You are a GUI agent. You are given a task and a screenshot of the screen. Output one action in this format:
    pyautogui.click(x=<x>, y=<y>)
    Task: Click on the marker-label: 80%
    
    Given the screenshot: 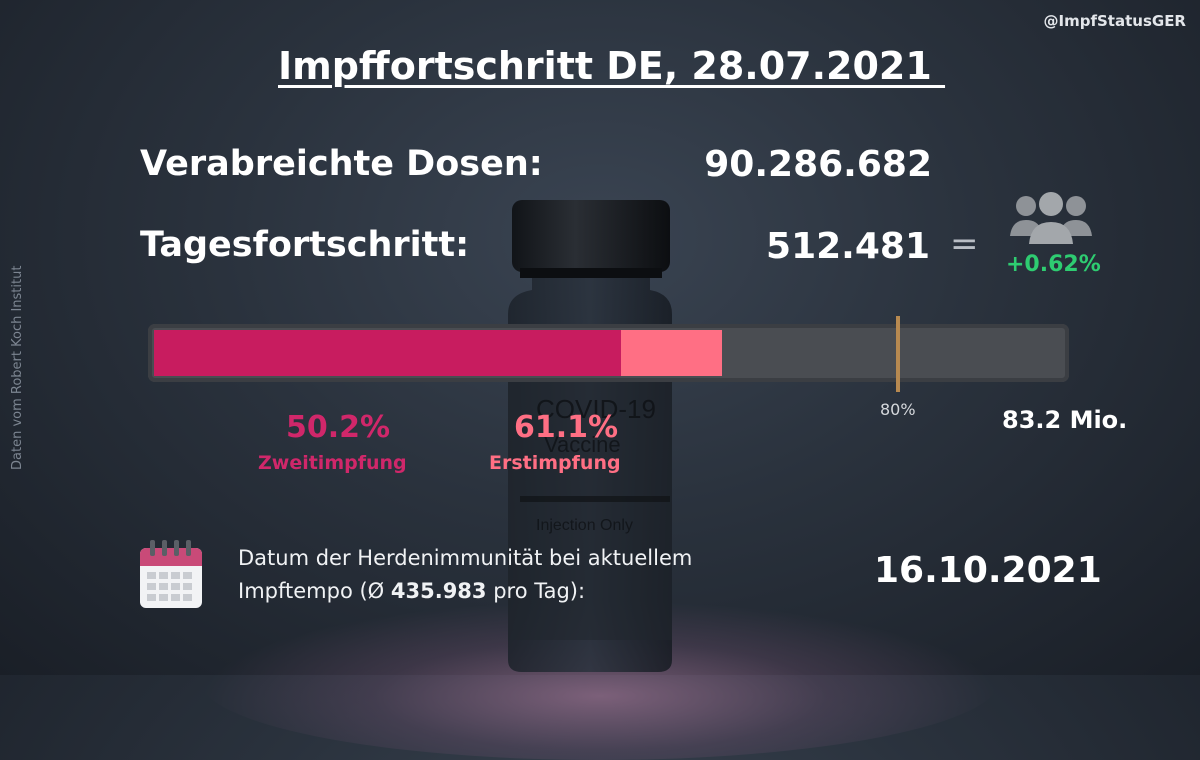 What is the action you would take?
    pyautogui.click(x=898, y=409)
    